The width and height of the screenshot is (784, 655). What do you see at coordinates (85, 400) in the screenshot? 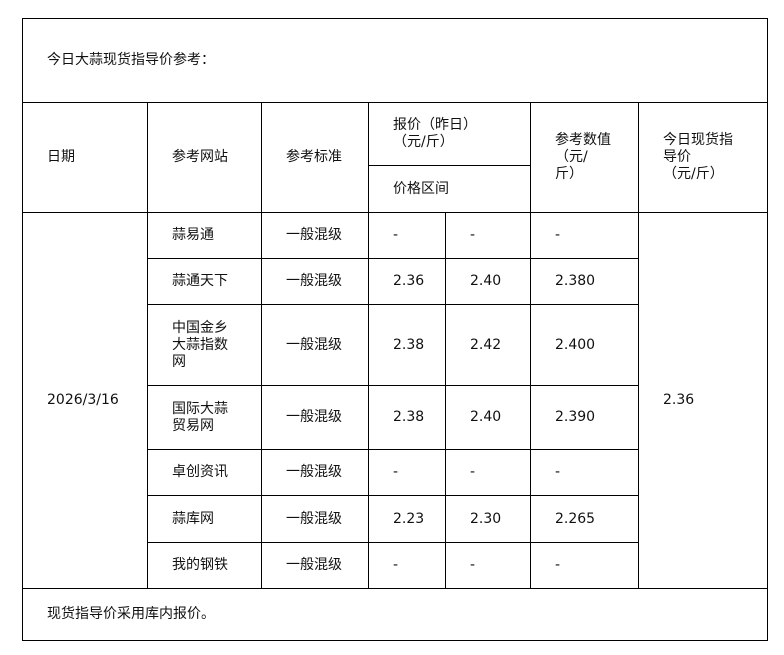
I see `date-cell: 2026/3/16` at bounding box center [85, 400].